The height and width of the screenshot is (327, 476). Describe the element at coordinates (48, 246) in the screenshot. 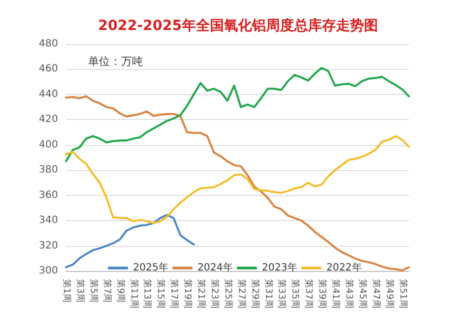

I see `y-tick-label: 320` at that location.